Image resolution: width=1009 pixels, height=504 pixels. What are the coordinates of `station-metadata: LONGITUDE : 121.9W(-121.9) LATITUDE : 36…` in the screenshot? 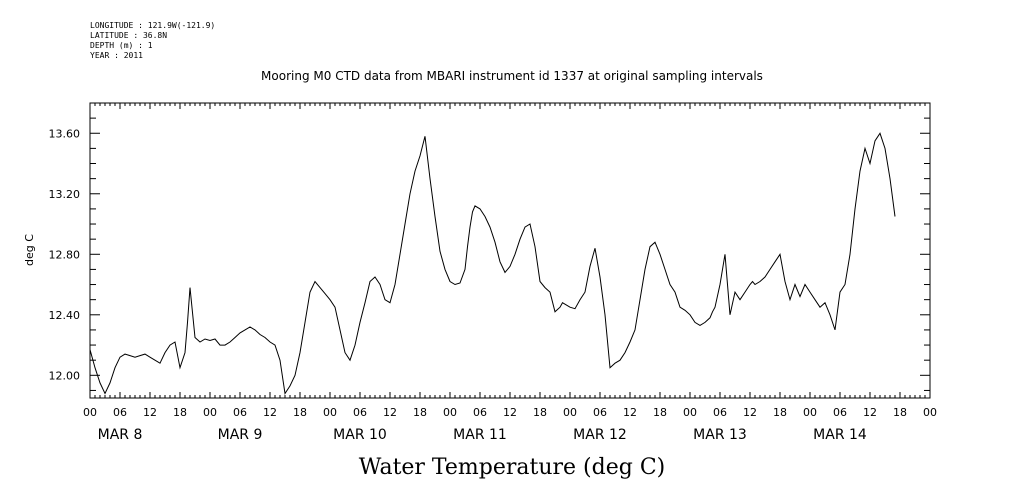 It's located at (152, 41).